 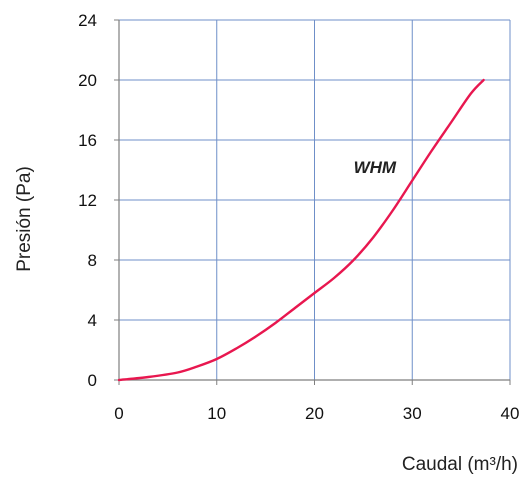 I want to click on y-tick-label-4: 16, so click(x=87, y=140).